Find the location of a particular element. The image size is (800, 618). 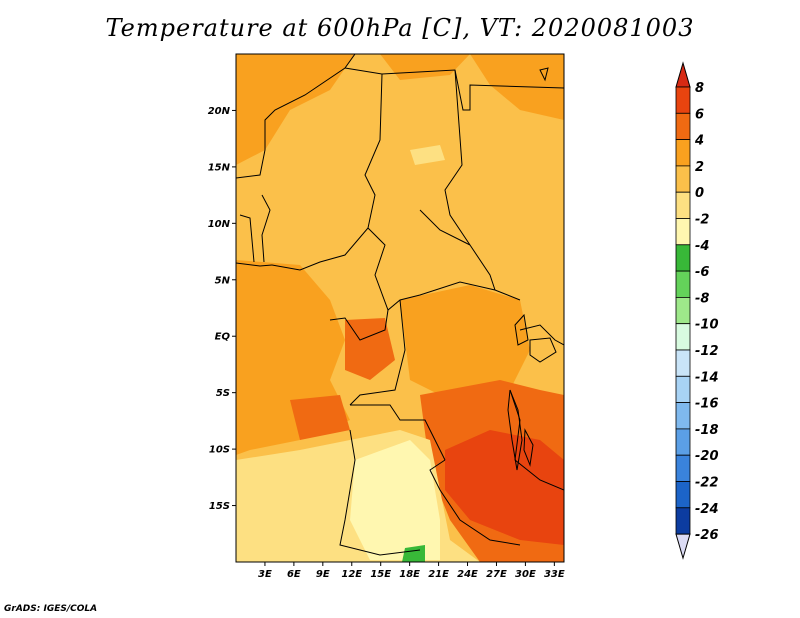

lon-tick-label: 21E is located at coordinates (438, 574).